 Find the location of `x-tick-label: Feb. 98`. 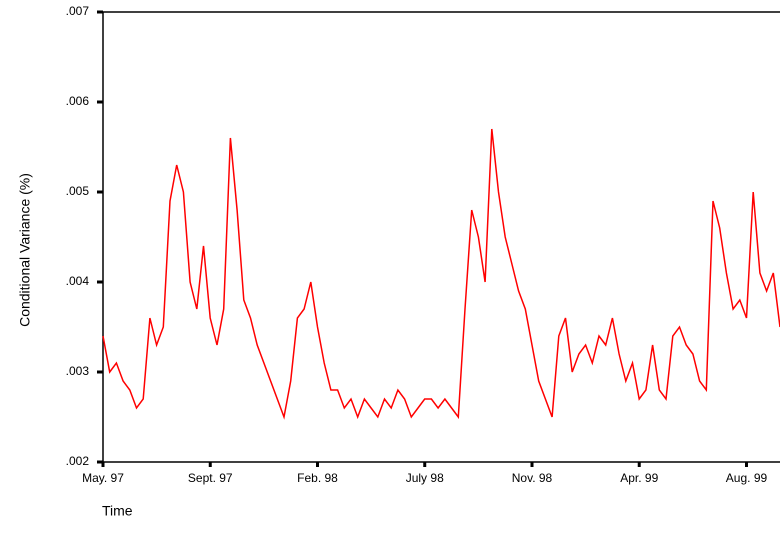

x-tick-label: Feb. 98 is located at coordinates (317, 478).